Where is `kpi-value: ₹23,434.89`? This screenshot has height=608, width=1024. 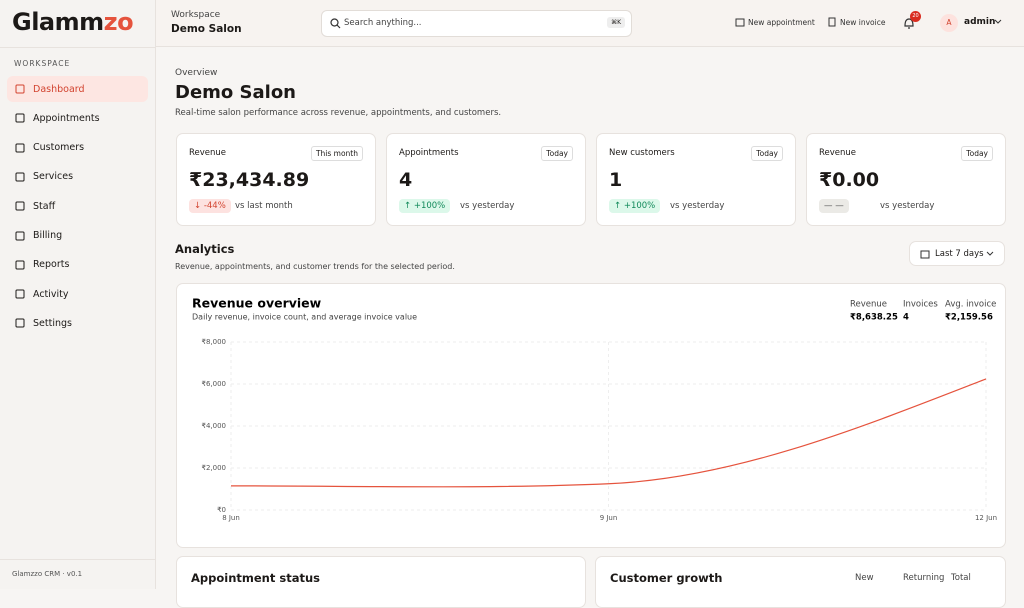 kpi-value: ₹23,434.89 is located at coordinates (249, 180).